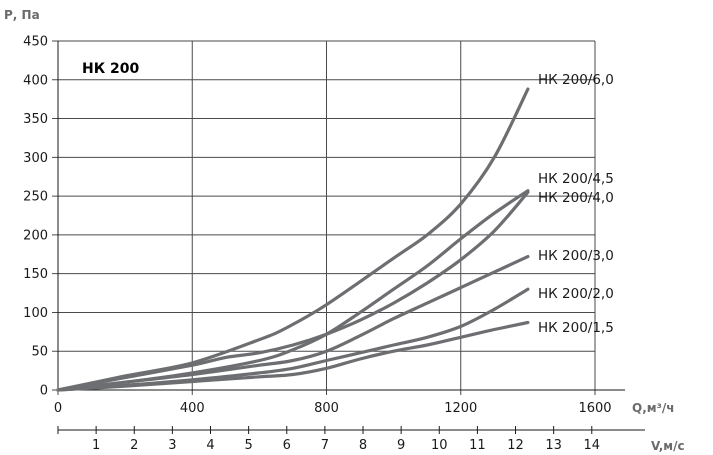  Describe the element at coordinates (35, 158) in the screenshot. I see `y-tick-label: 300` at that location.